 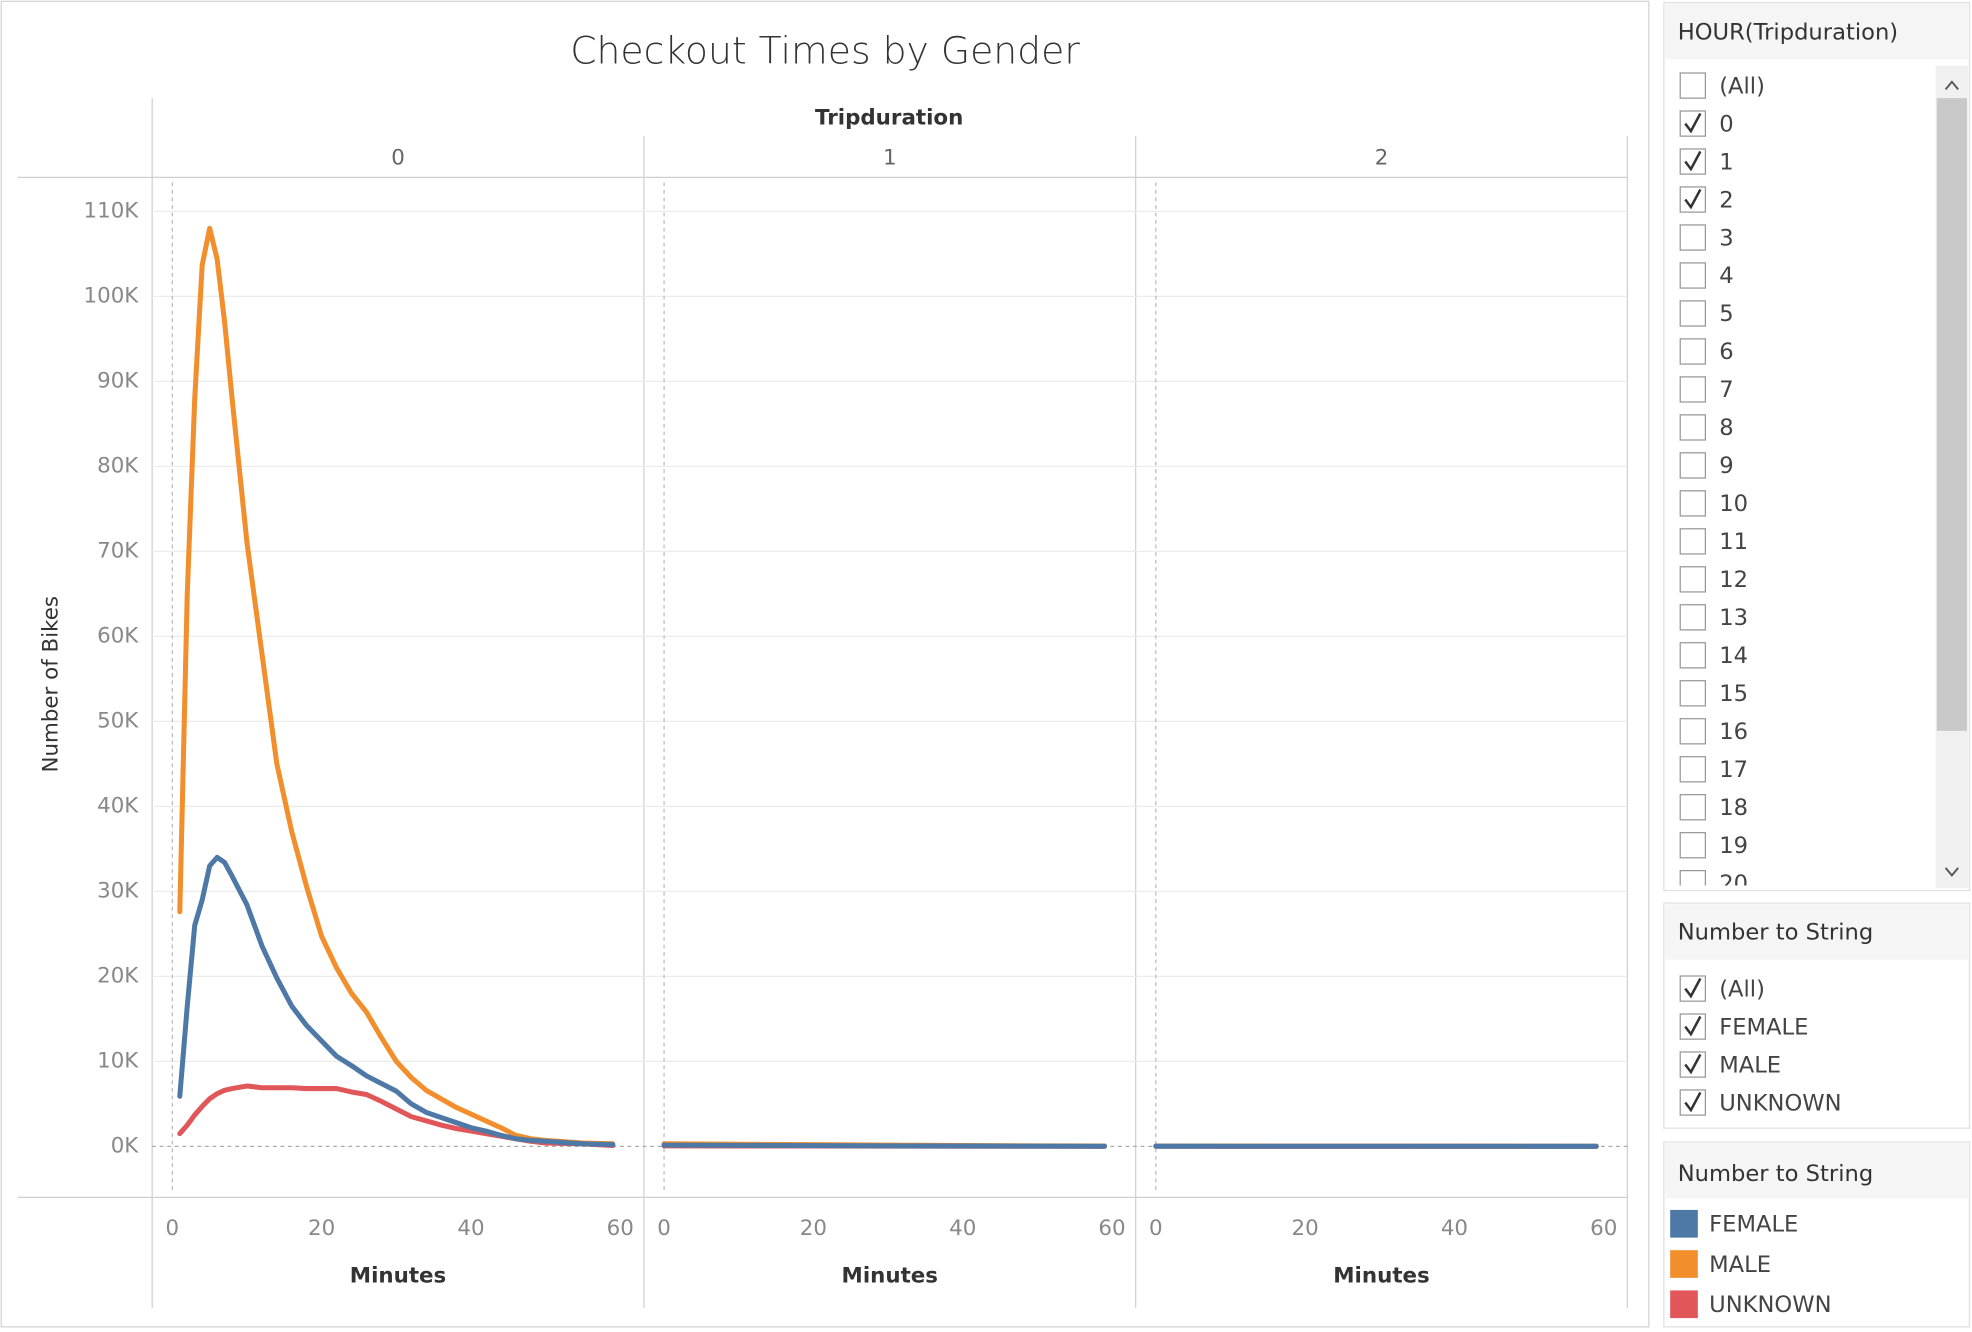 What do you see at coordinates (398, 158) in the screenshot?
I see `panel-label: 0` at bounding box center [398, 158].